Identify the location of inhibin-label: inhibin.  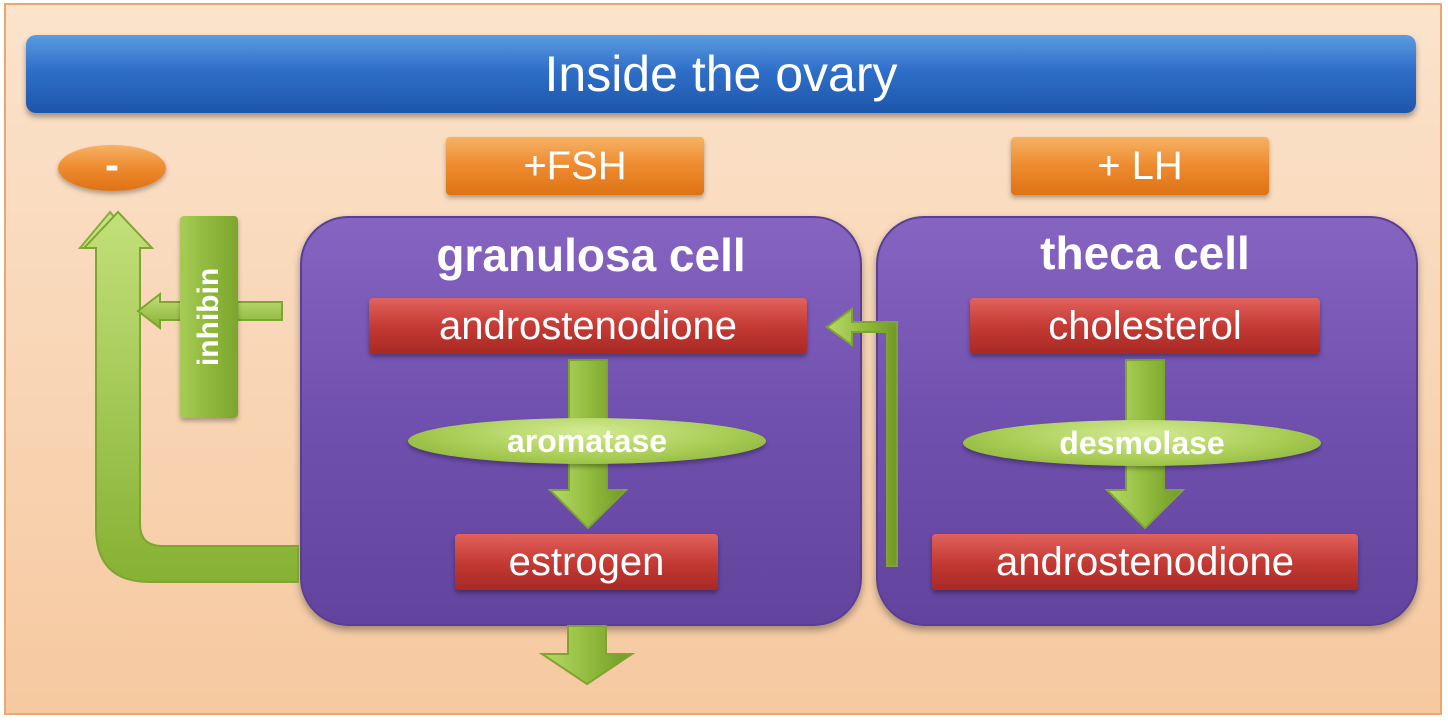
(208, 317).